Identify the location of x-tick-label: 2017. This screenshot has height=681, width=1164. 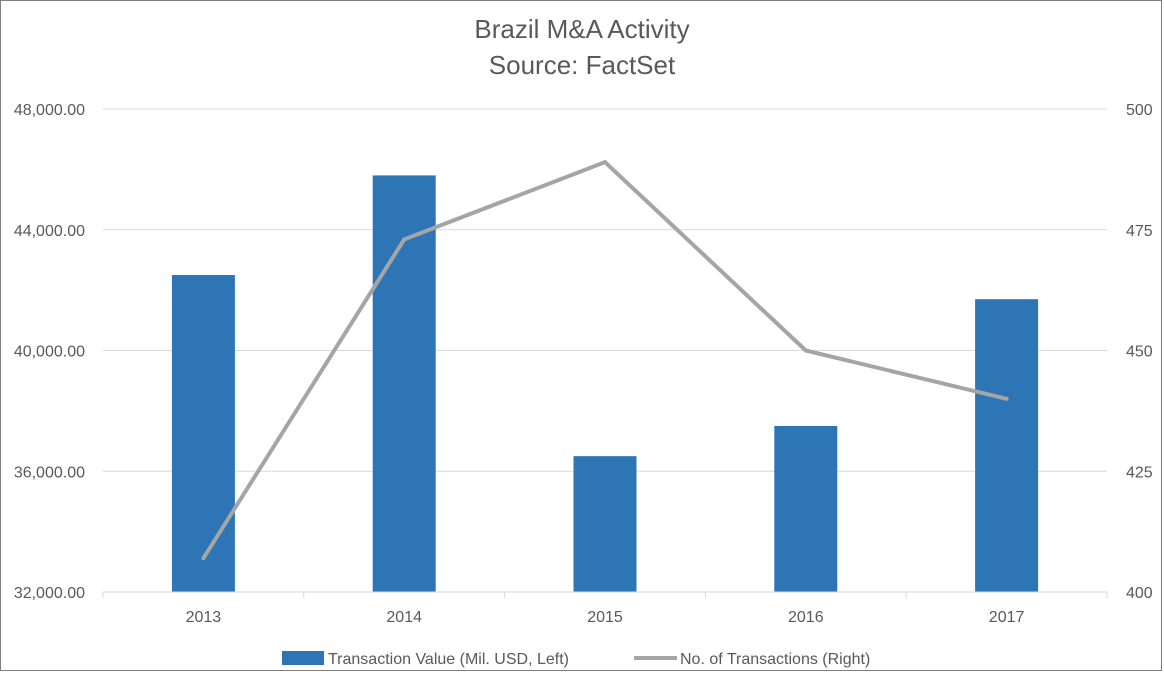
(1007, 617).